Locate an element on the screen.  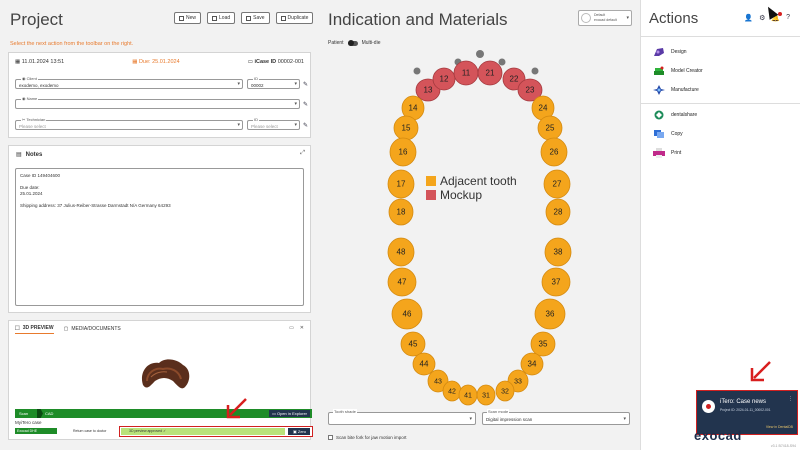
chevron-down-icon: ▾ is located at coordinates (295, 104).